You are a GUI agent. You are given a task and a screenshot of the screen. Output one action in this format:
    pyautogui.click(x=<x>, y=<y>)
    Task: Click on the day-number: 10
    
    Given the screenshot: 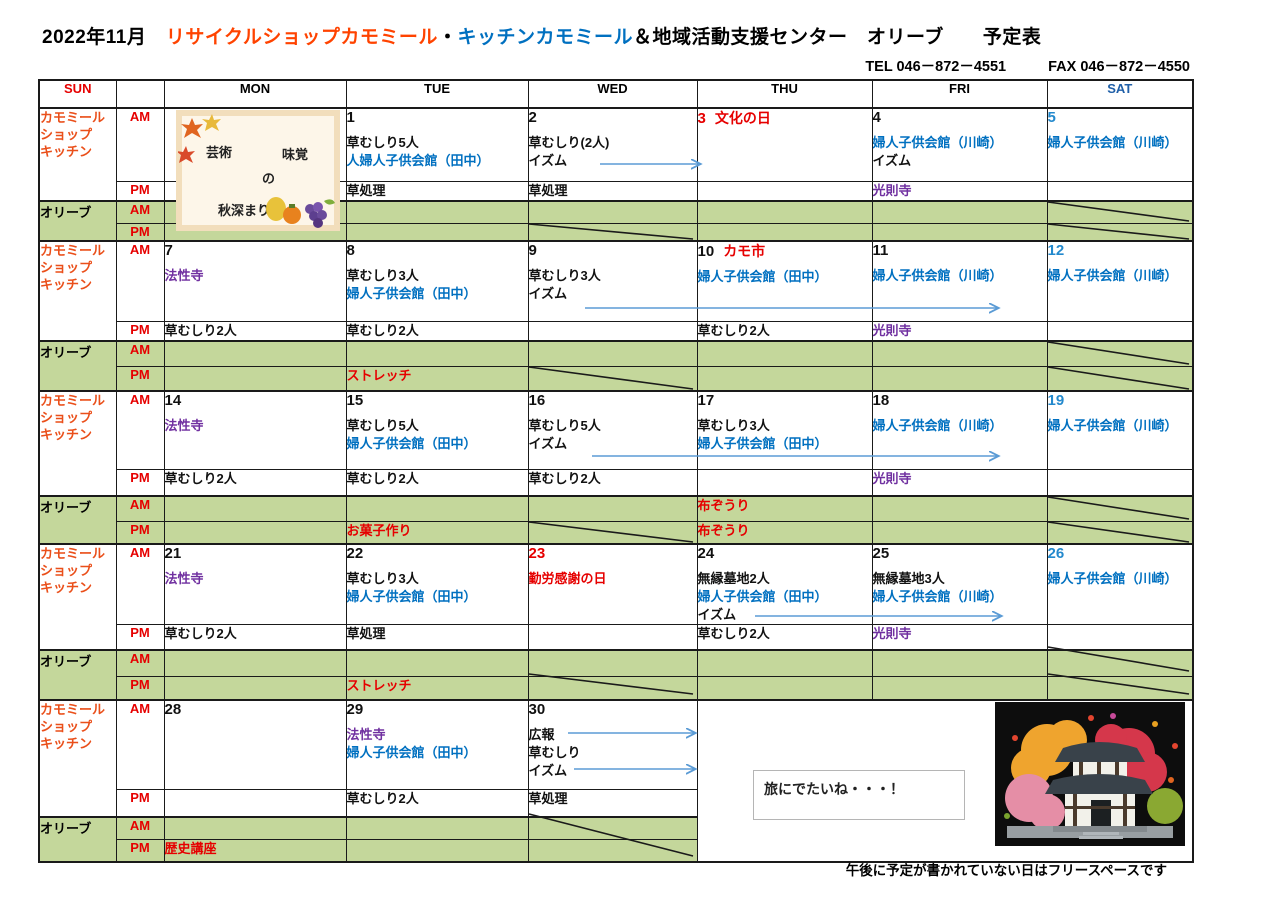 What is the action you would take?
    pyautogui.click(x=706, y=251)
    